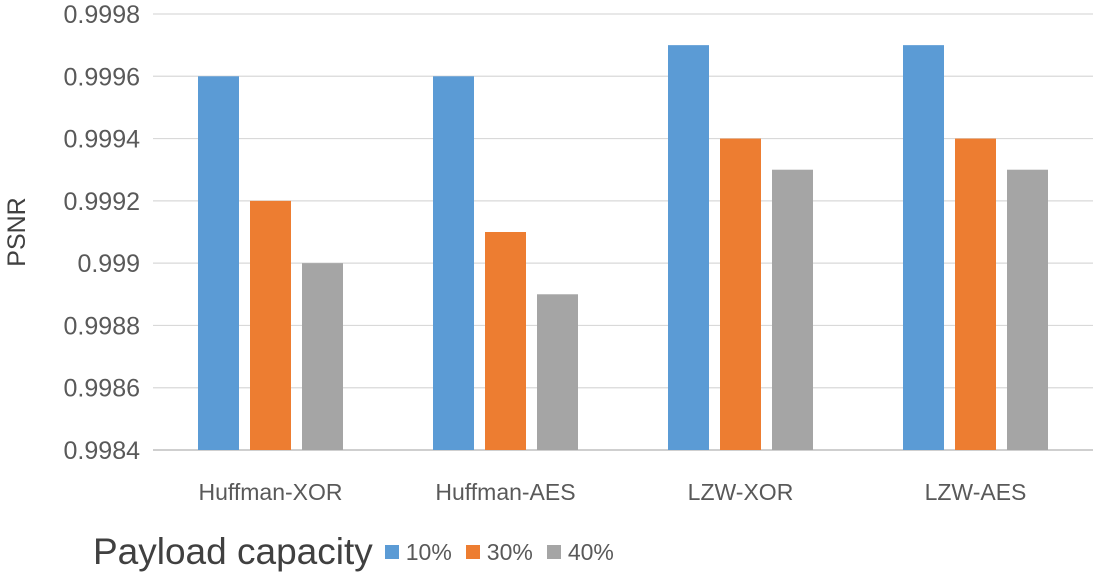  What do you see at coordinates (792, 309) in the screenshot?
I see `bar-lzw-xor-40pct` at bounding box center [792, 309].